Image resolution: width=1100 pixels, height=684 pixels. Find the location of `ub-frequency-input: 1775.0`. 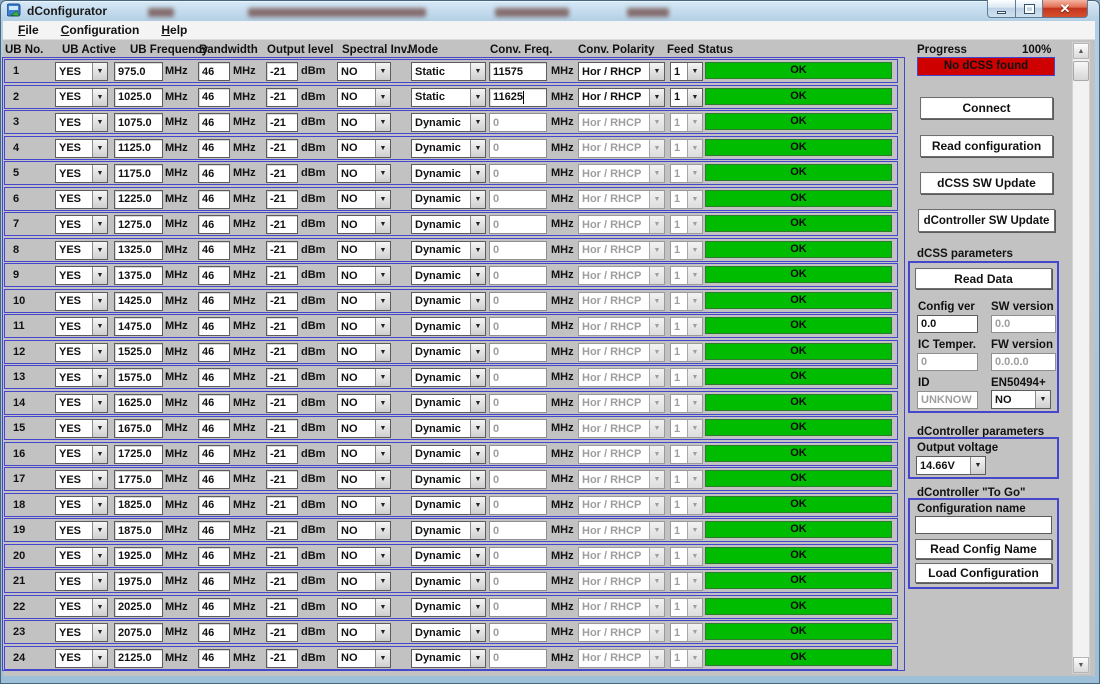

ub-frequency-input: 1775.0 is located at coordinates (138, 479).